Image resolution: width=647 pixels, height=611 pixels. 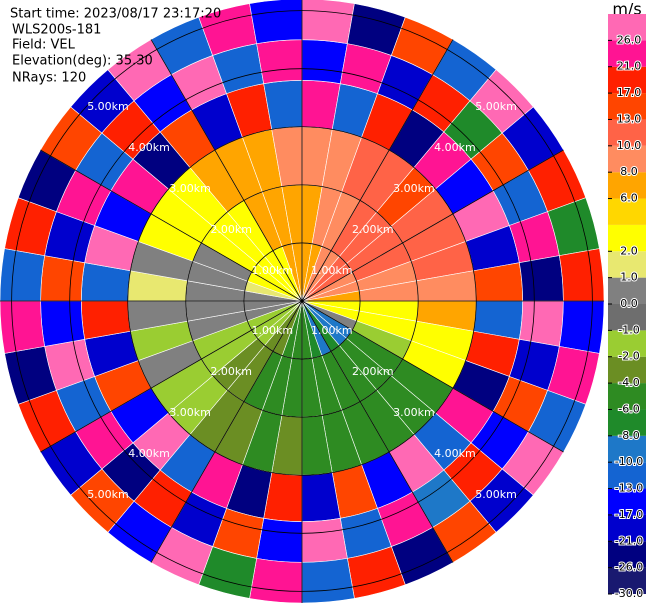 I want to click on header-line: Field: VEL, so click(x=44, y=45).